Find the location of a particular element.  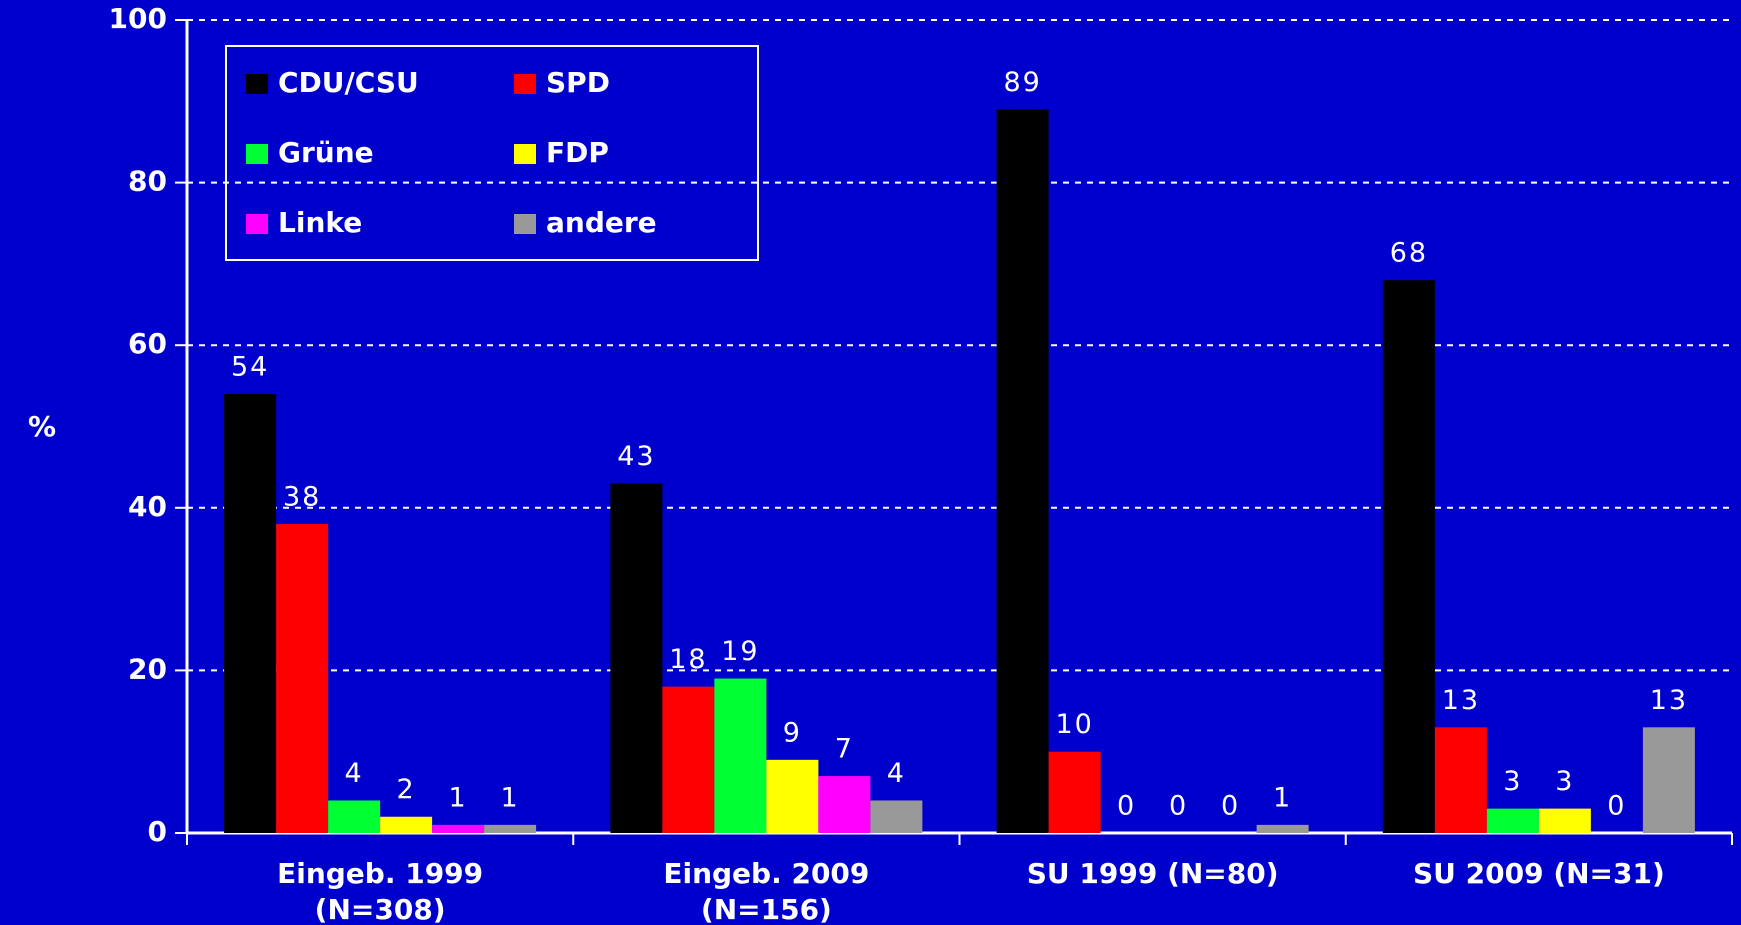

value-label: 7 is located at coordinates (844, 749).